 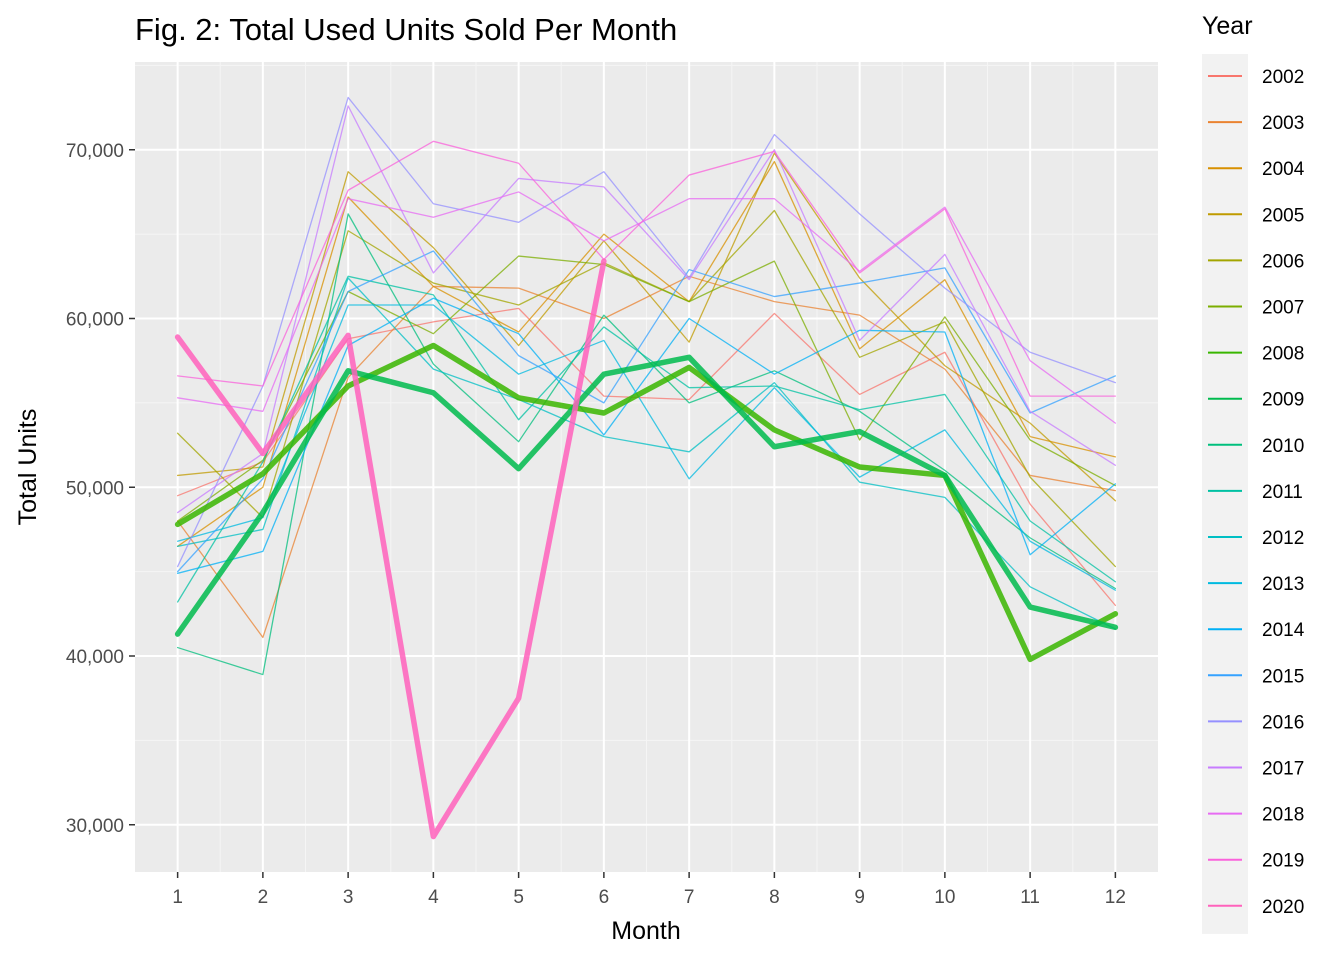 What do you see at coordinates (348, 897) in the screenshot?
I see `x-tick-label: 3` at bounding box center [348, 897].